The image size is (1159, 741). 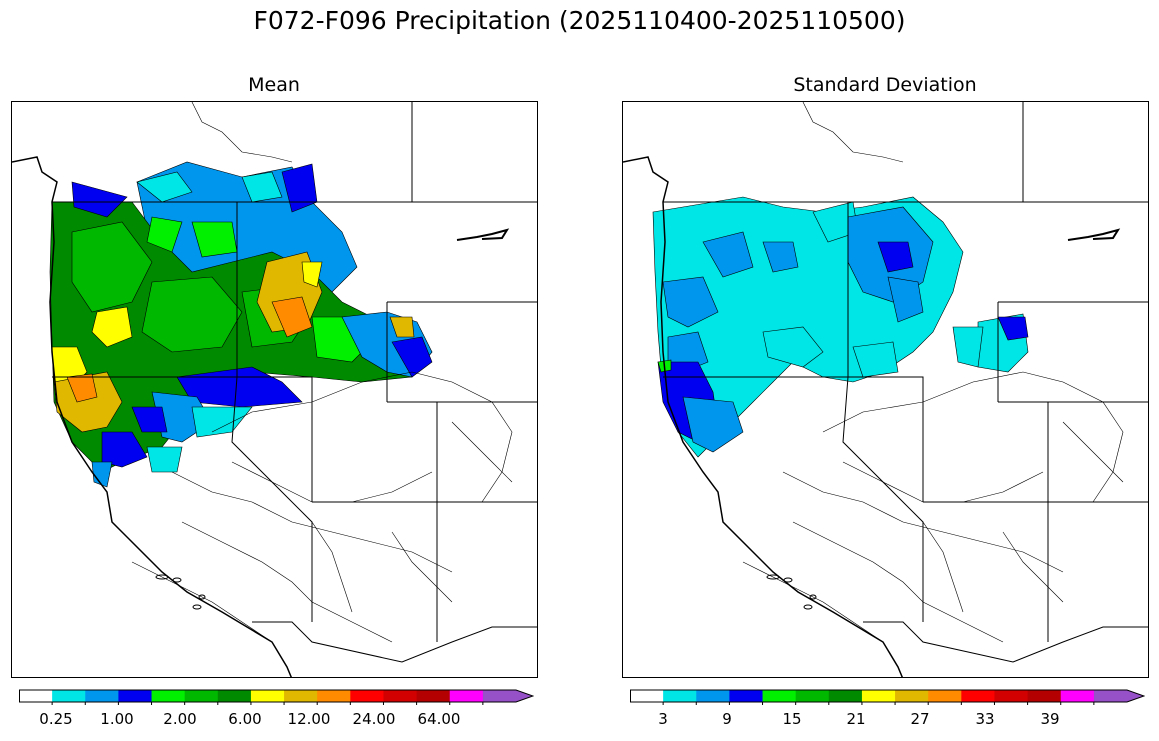 What do you see at coordinates (180, 592) in the screenshot?
I see `mean-islands` at bounding box center [180, 592].